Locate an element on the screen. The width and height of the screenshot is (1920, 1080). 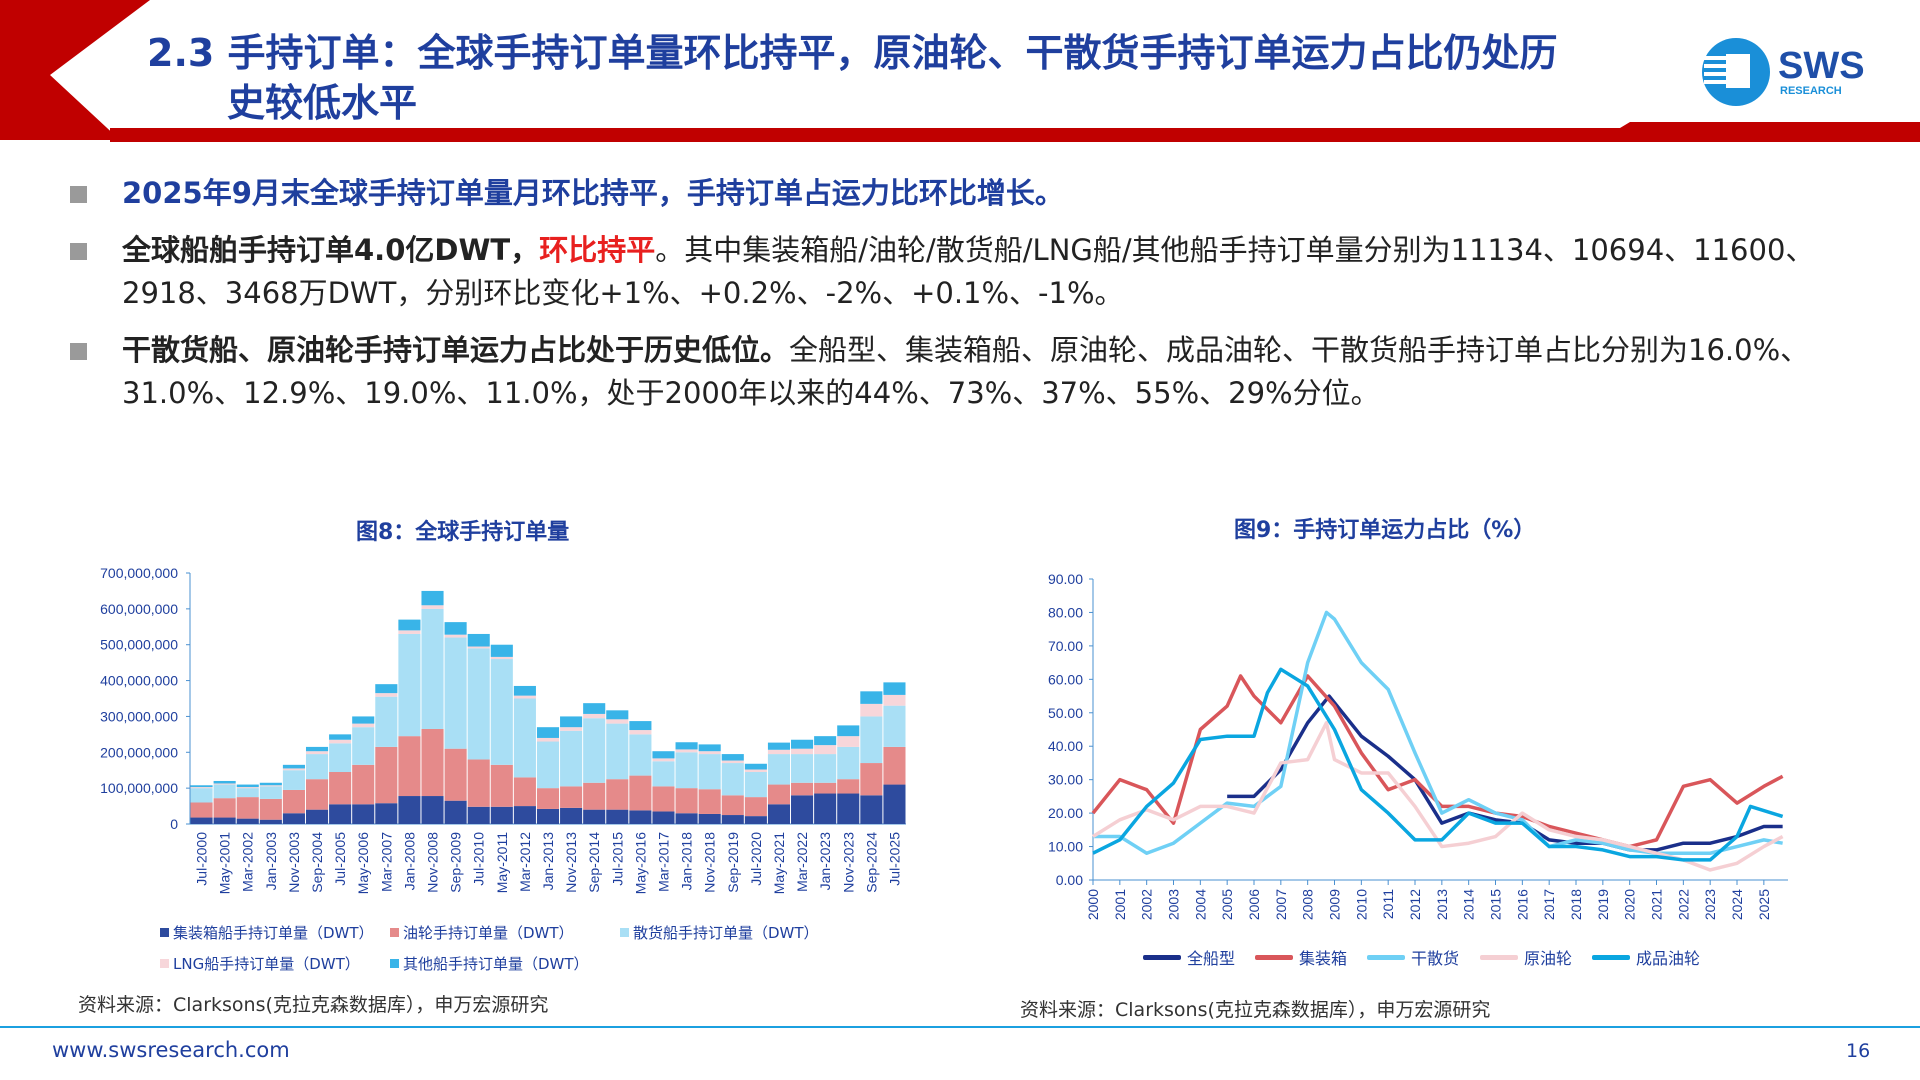
x-tick-label: 2002 is located at coordinates (1147, 904).